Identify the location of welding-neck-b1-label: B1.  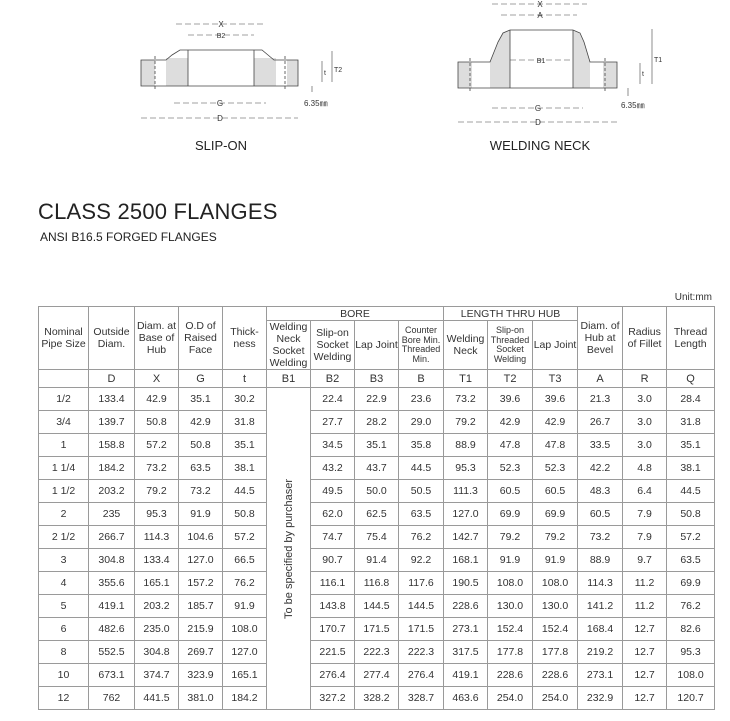
(541, 61).